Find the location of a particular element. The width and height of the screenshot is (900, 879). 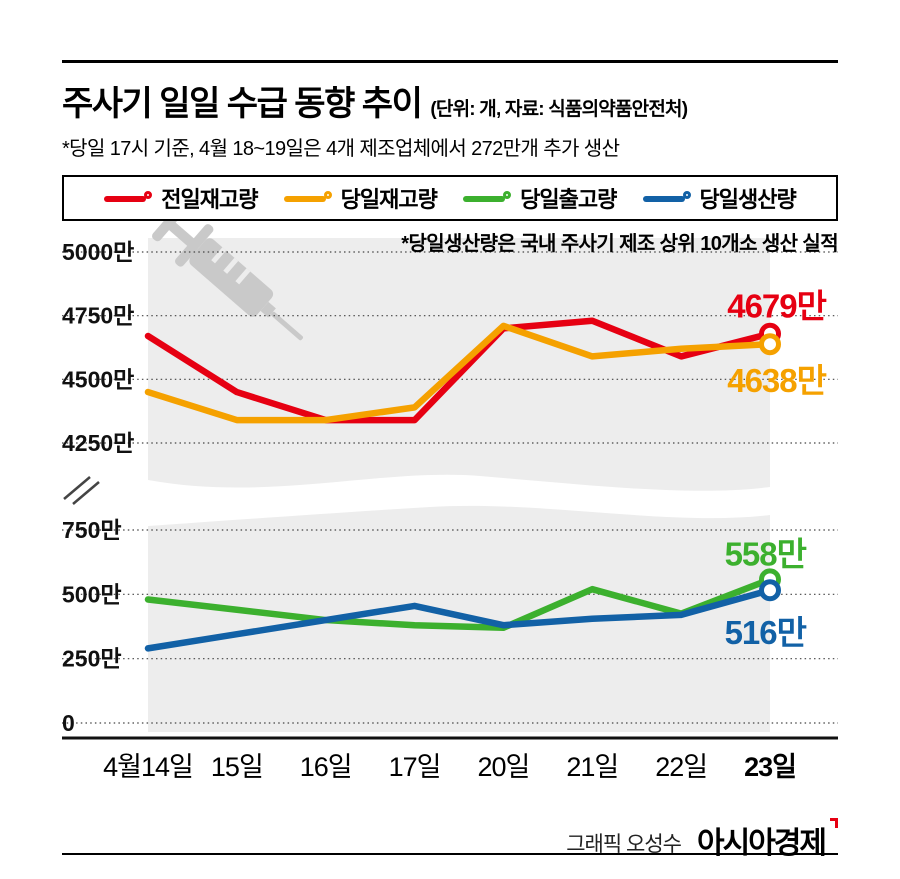

y-tick-label: 500만 is located at coordinates (92, 594).